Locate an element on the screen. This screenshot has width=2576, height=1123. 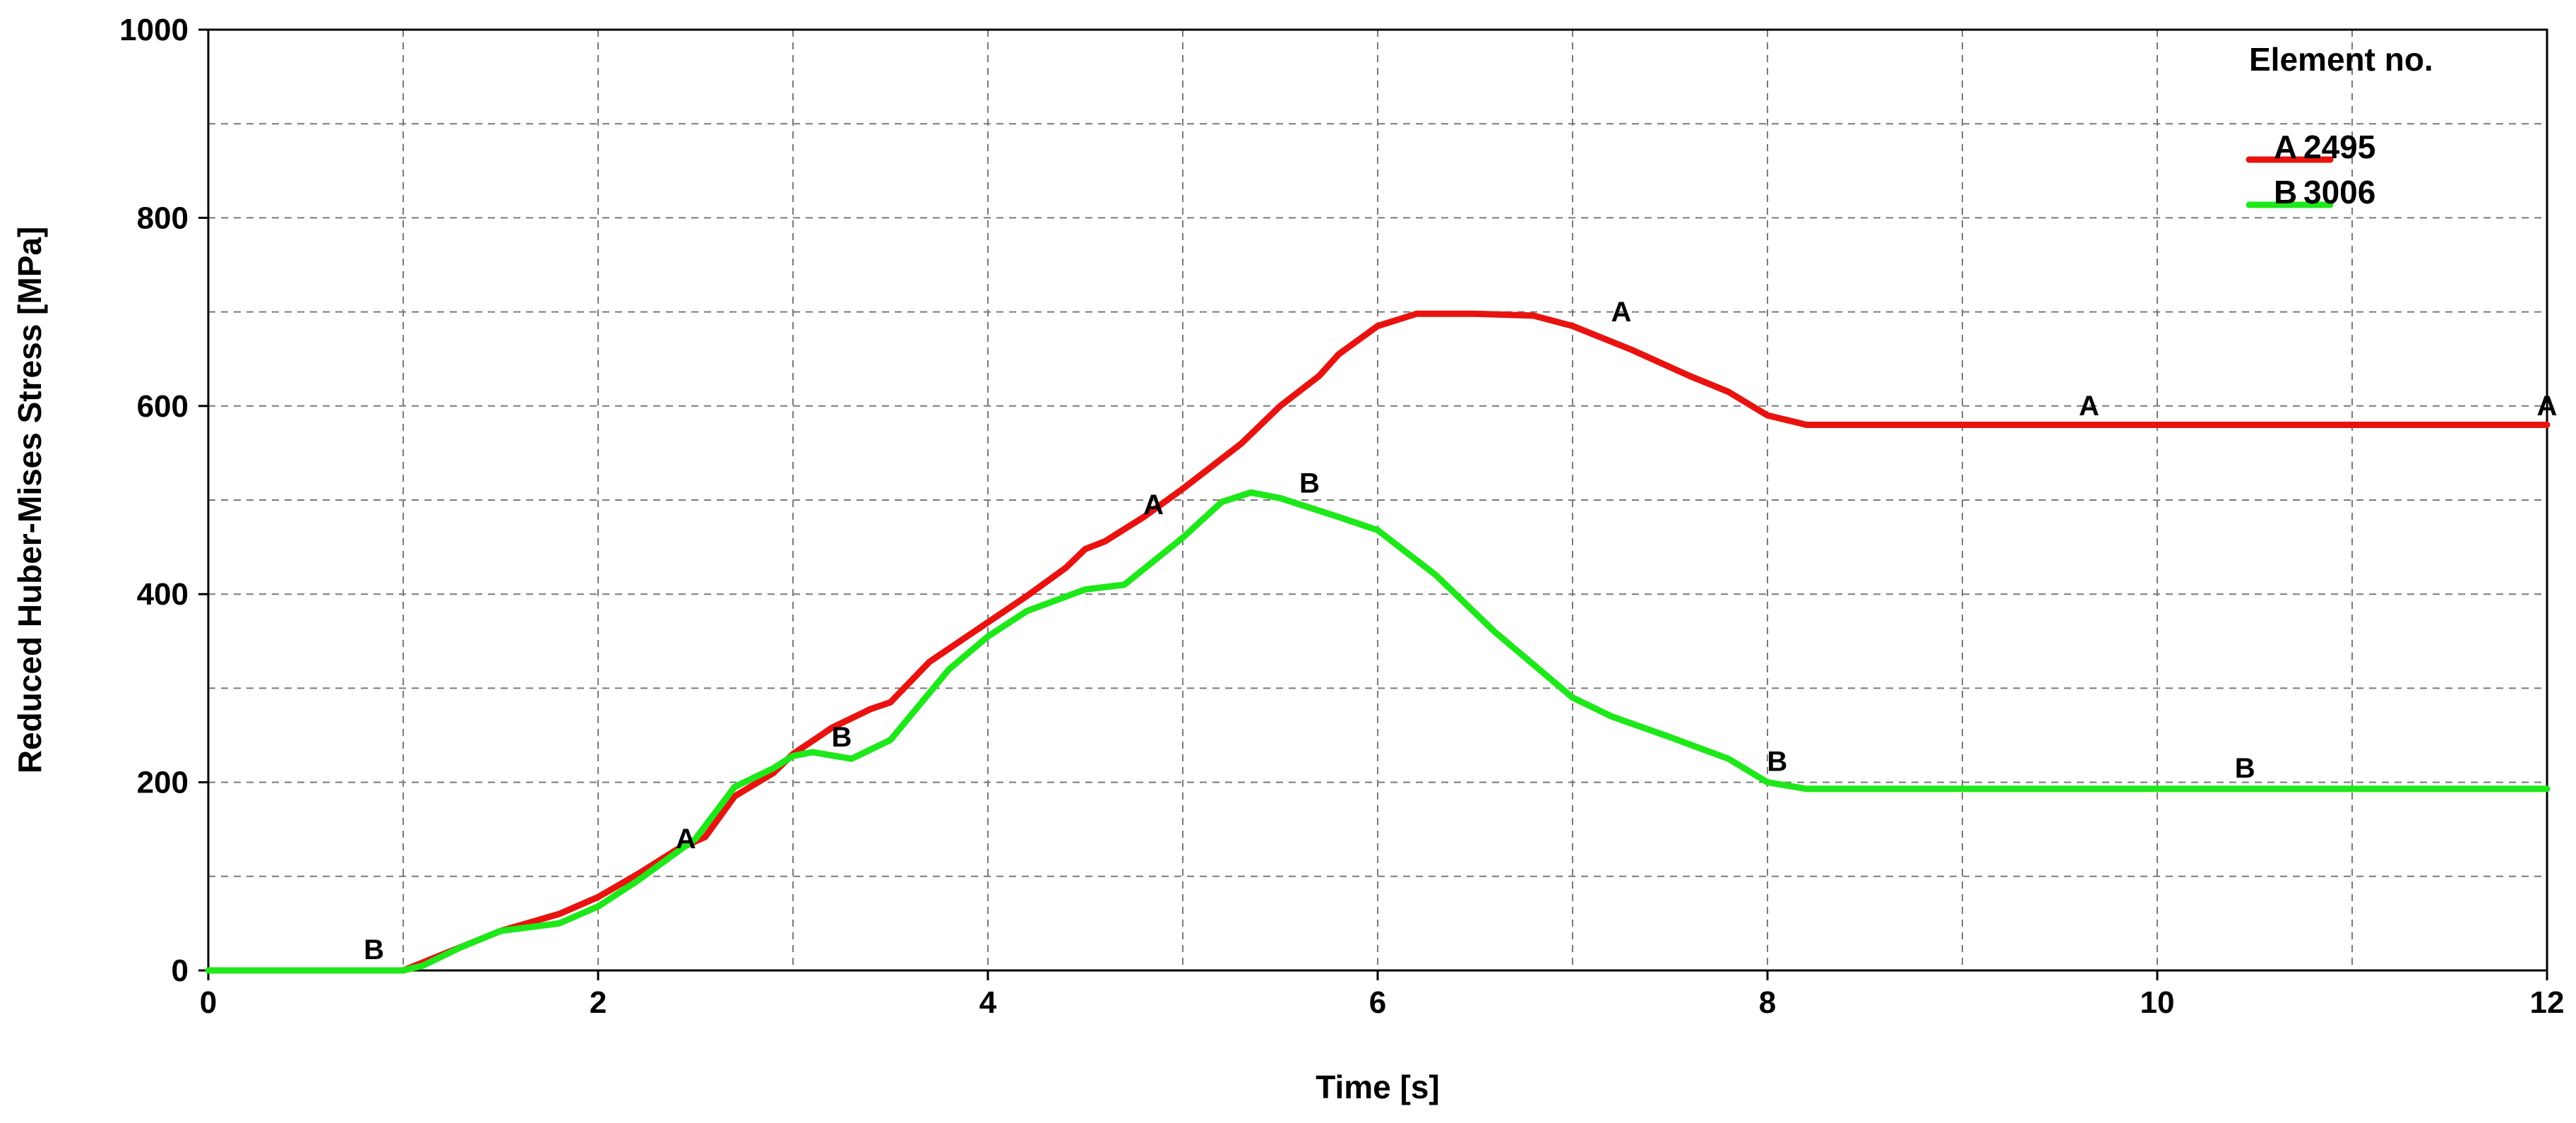
legend: Element no. A 2495 B 3006 is located at coordinates (2339, 125).